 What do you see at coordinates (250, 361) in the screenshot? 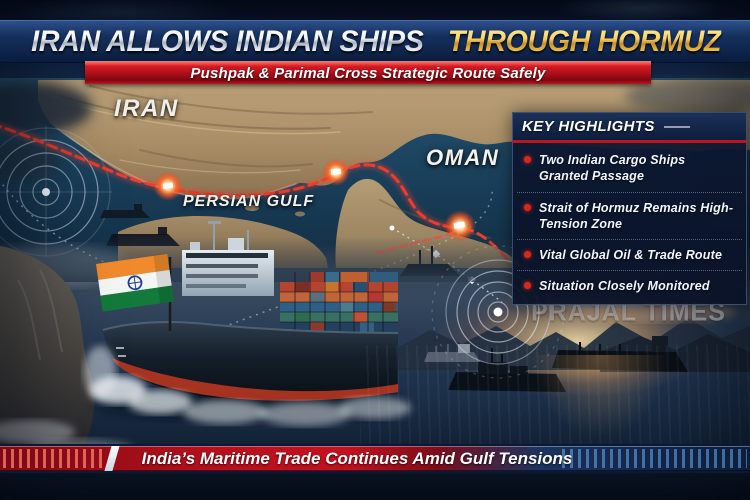
I see `ship-hull` at bounding box center [250, 361].